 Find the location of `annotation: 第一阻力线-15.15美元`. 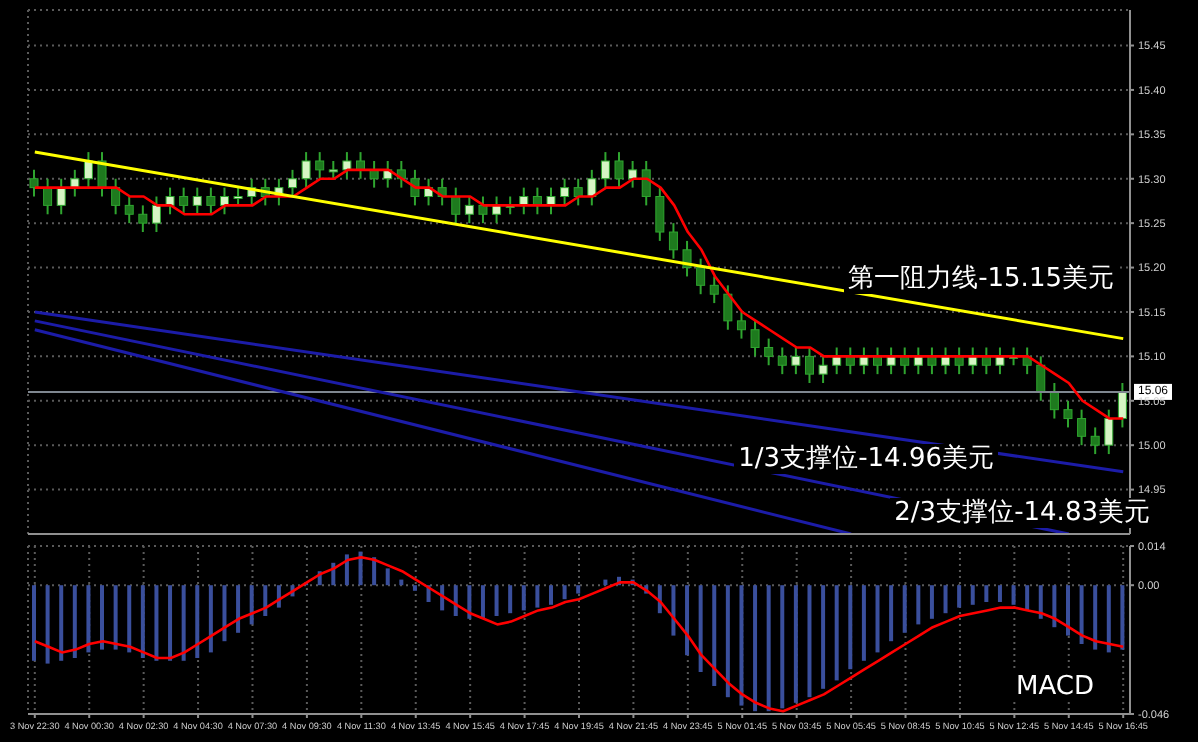

annotation: 第一阻力线-15.15美元 is located at coordinates (981, 279).